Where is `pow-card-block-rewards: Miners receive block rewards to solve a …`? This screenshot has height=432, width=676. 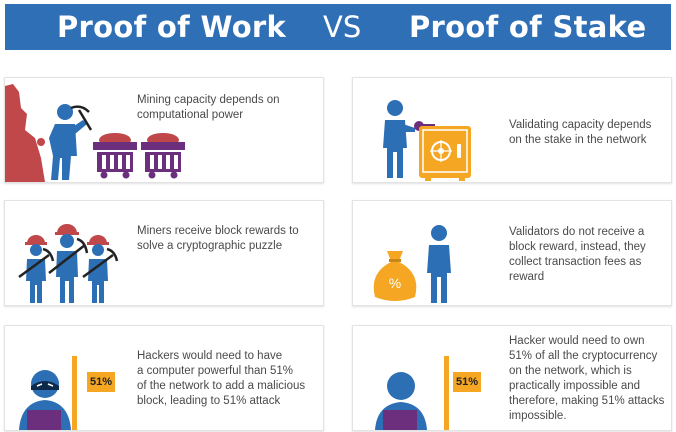 pow-card-block-rewards: Miners receive block rewards to solve a … is located at coordinates (164, 253).